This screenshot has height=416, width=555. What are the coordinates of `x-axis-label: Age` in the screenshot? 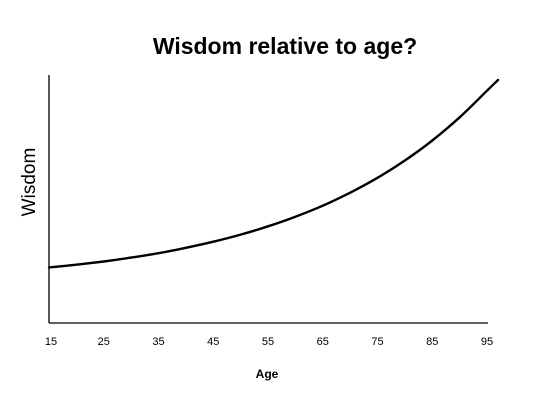 It's located at (267, 374).